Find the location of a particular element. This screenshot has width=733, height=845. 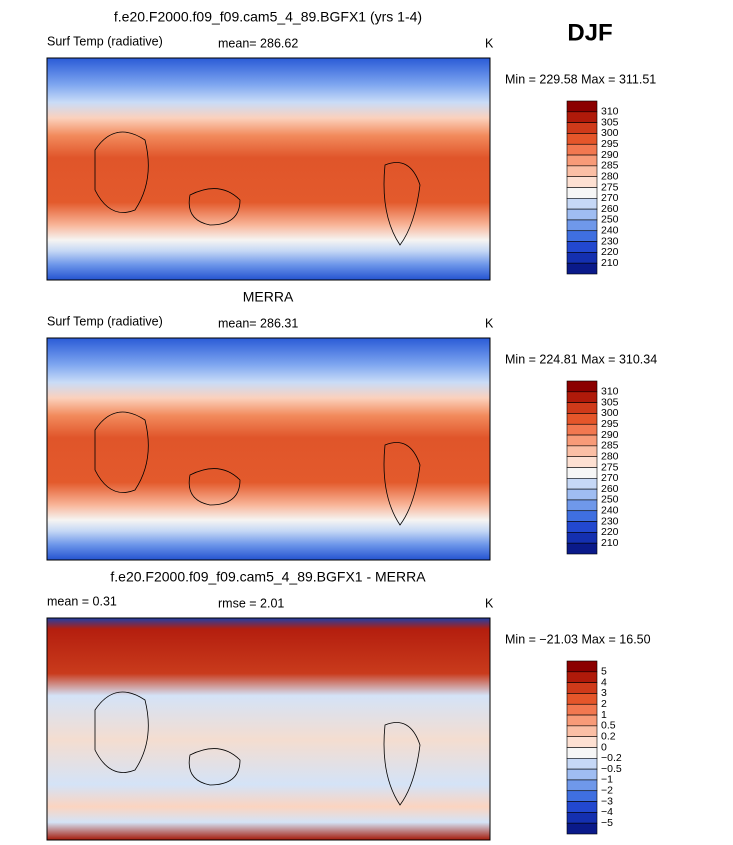

colorbar-label: 1 is located at coordinates (604, 715).